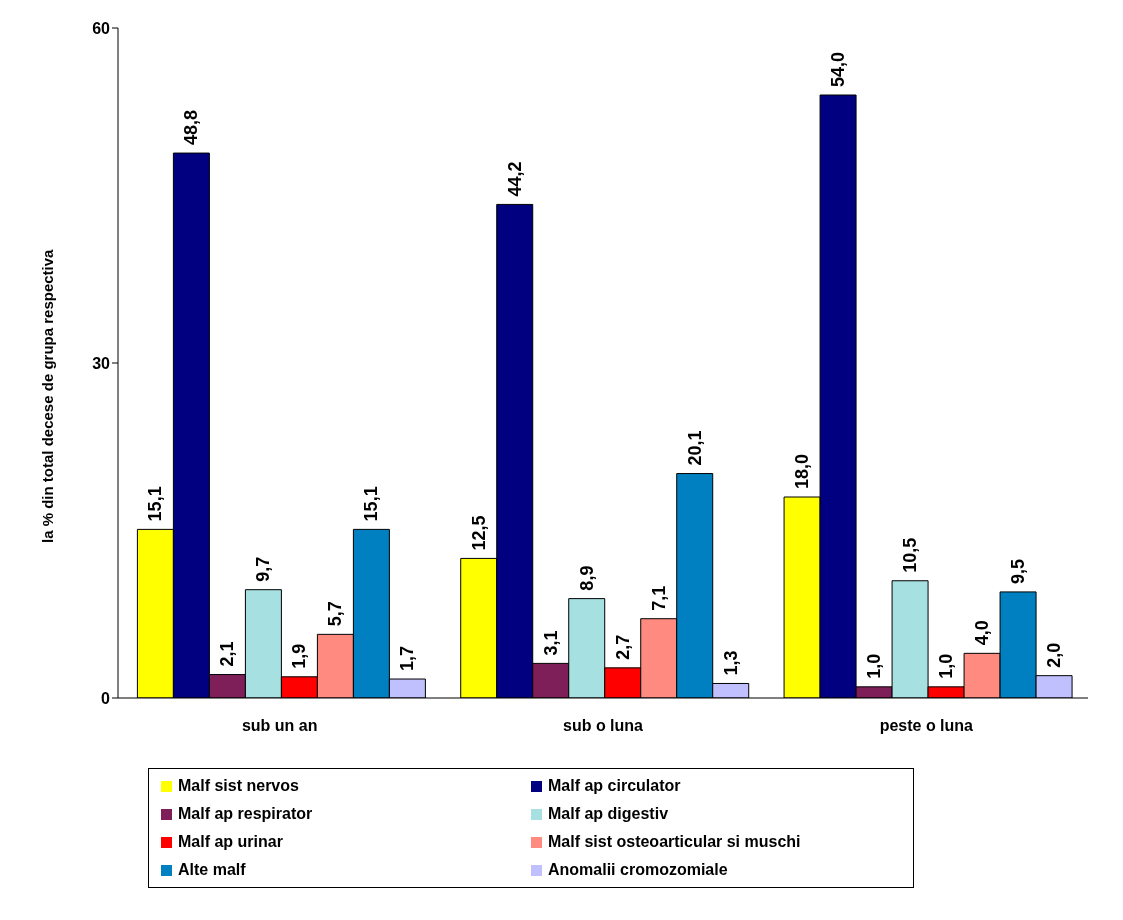  What do you see at coordinates (603, 726) in the screenshot?
I see `x-tick-label: sub o luna` at bounding box center [603, 726].